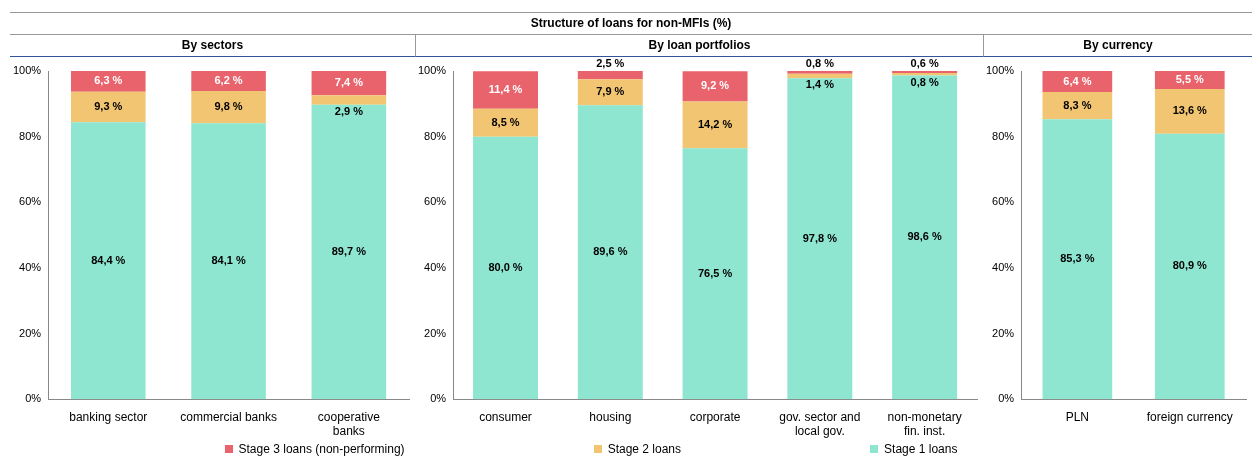 This screenshot has width=1252, height=461. I want to click on x-tick-label: commercial banks, so click(228, 416).